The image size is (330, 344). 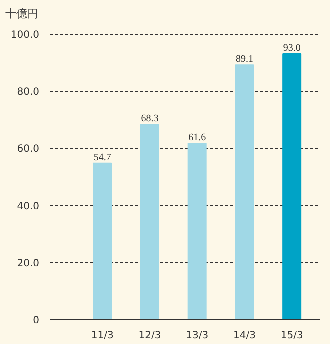 I want to click on data-label: 89.1, so click(x=245, y=60).